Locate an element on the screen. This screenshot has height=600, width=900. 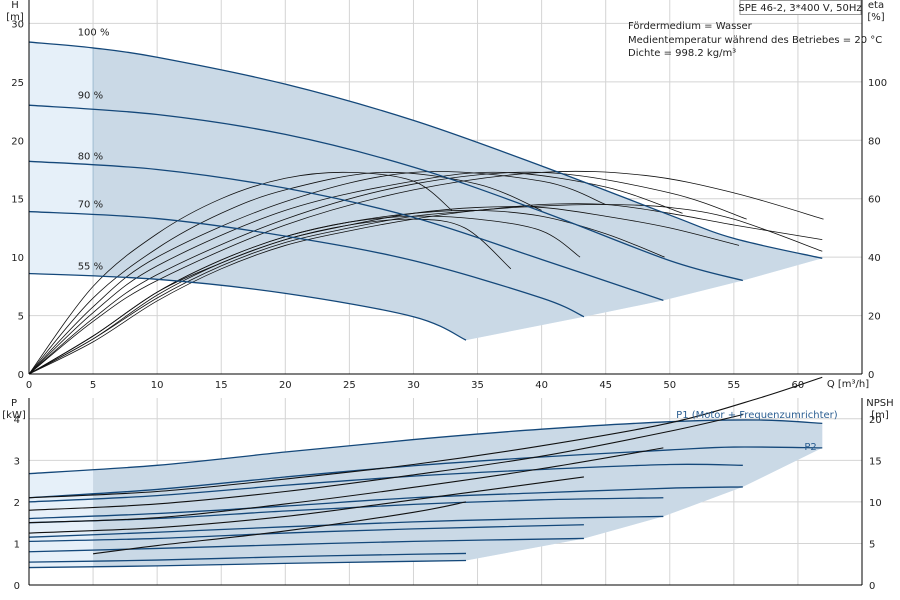
p1-series-label: P1 (Motor + Frequenzumrichter) is located at coordinates (757, 415).